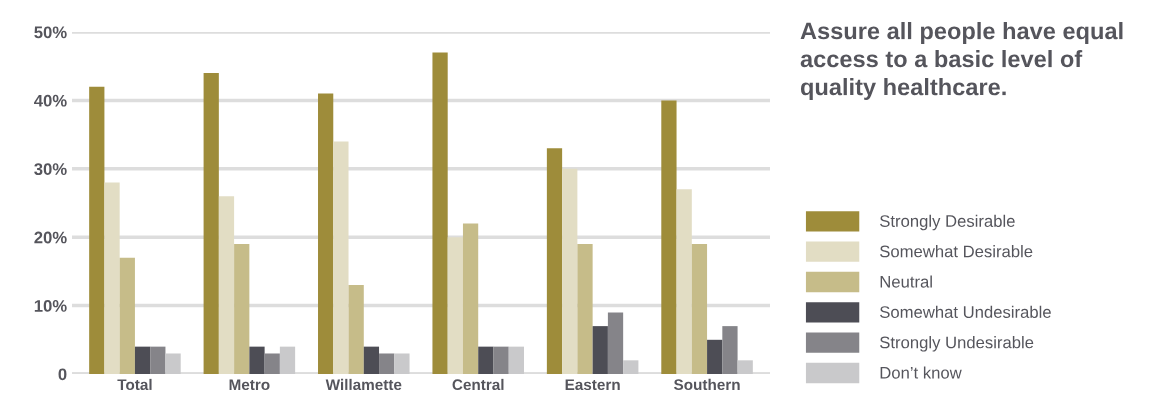  I want to click on x-tick-label: Southern, so click(706, 384).